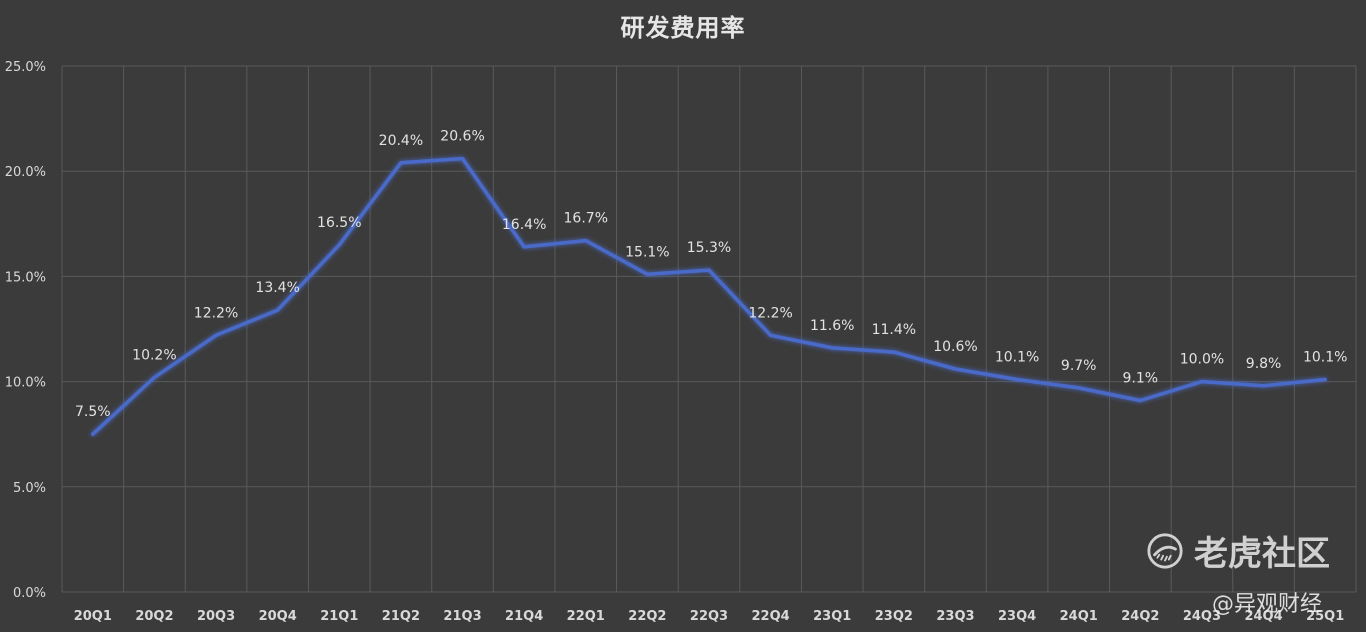  Describe the element at coordinates (277, 288) in the screenshot. I see `data-label: 13.4%` at that location.